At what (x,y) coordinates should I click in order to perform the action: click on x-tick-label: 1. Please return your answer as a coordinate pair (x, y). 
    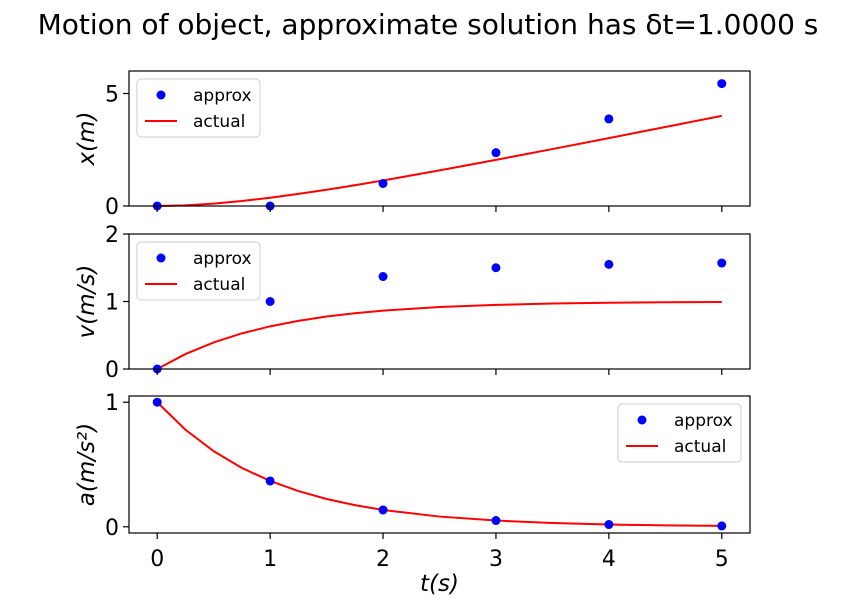
    Looking at the image, I should click on (270, 559).